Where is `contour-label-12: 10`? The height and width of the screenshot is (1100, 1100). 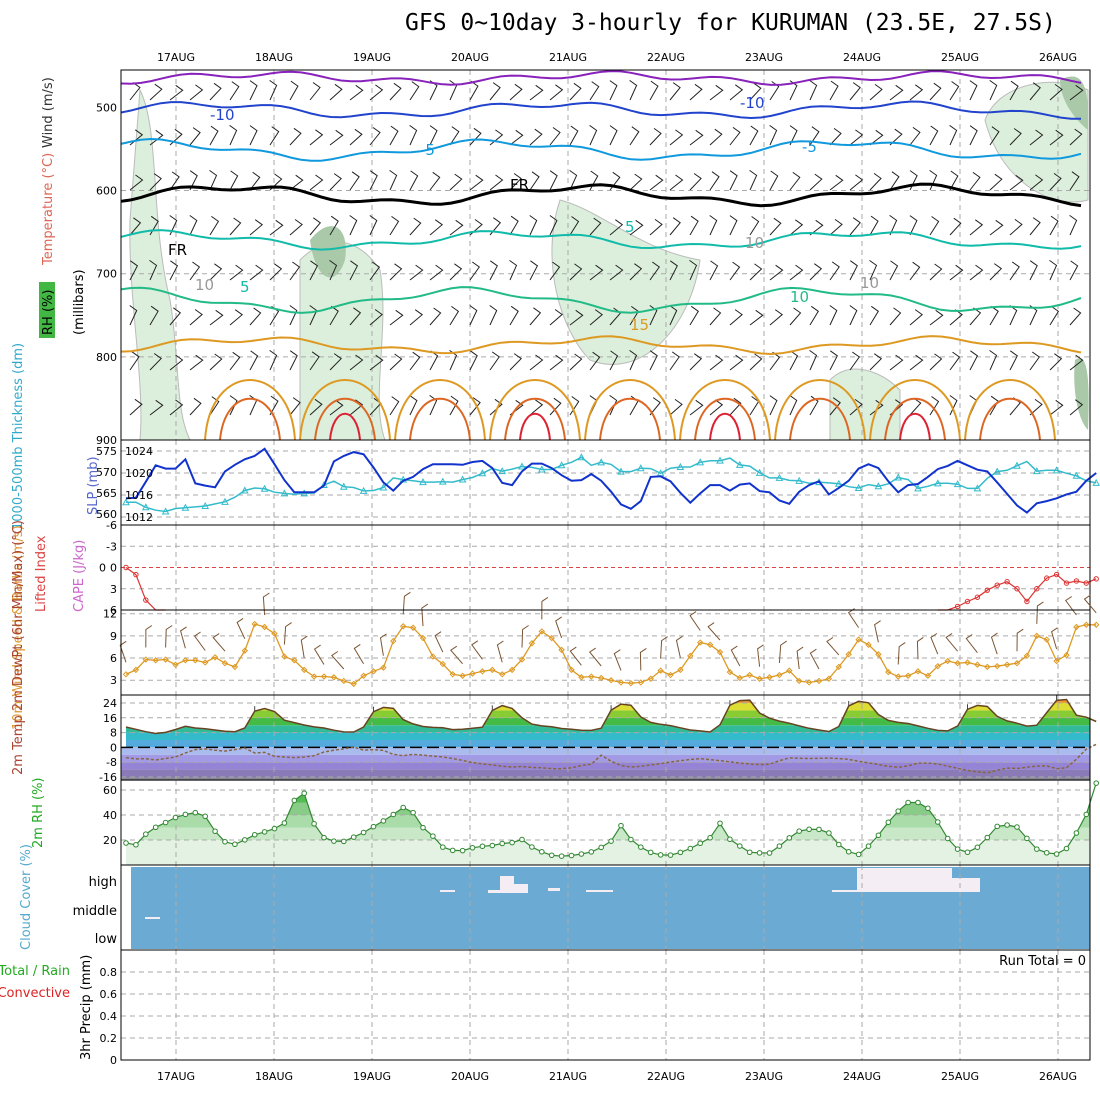
contour-label-12: 10 is located at coordinates (204, 285).